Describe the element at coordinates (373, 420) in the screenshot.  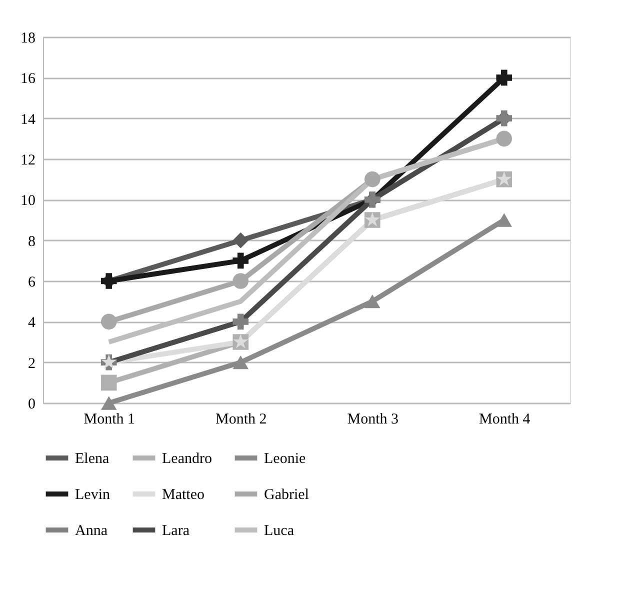
I see `x-tick-label: Month 3` at that location.